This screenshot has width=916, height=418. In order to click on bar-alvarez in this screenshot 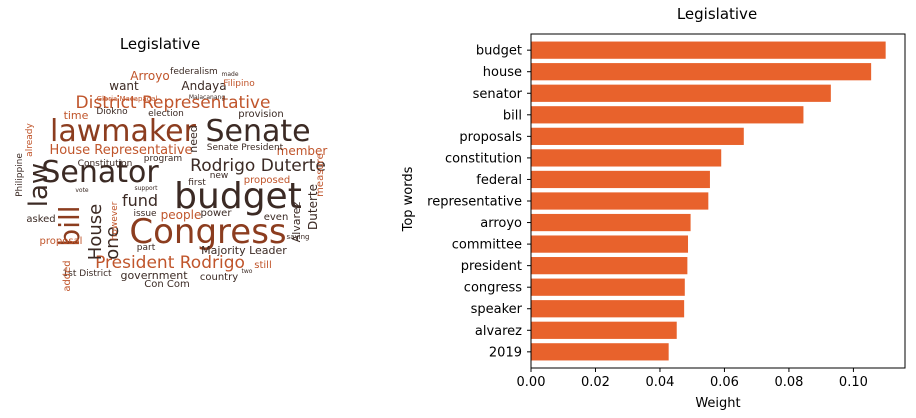, I will do `click(604, 330)`.